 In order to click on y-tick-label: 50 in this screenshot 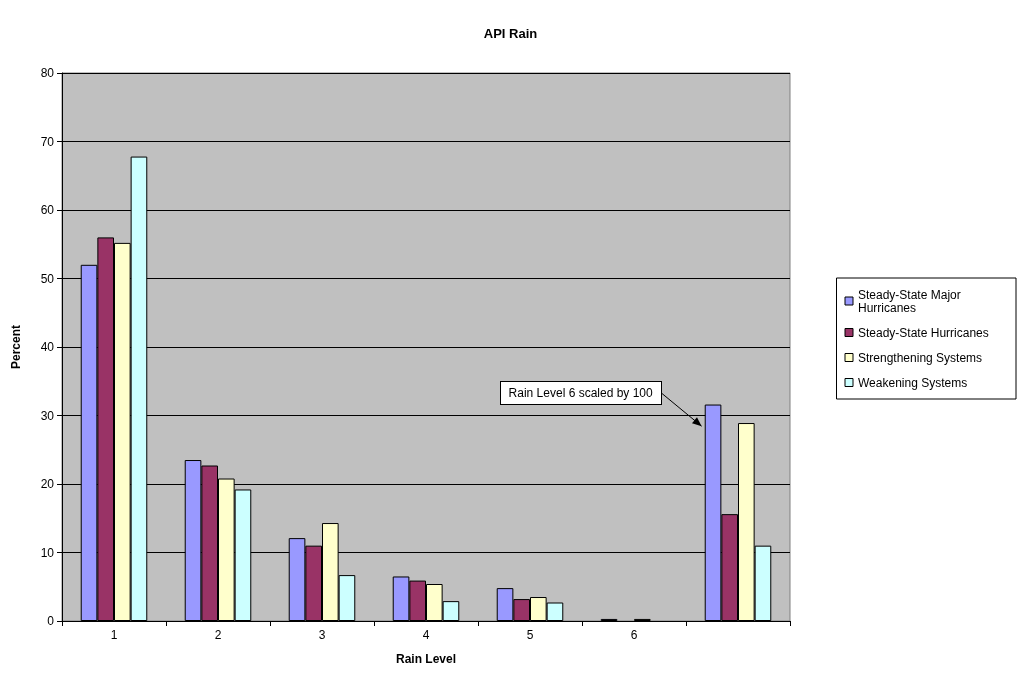, I will do `click(47, 278)`.